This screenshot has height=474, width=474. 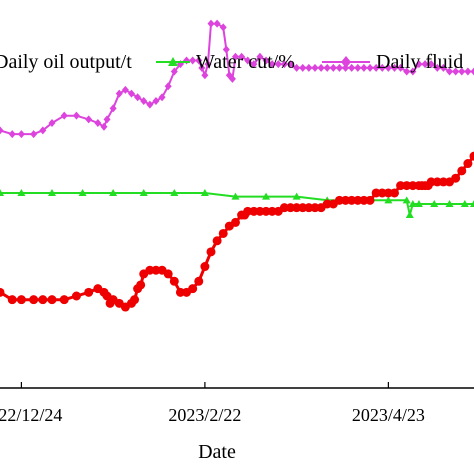 I want to click on legend-marker-water, so click(x=173, y=61).